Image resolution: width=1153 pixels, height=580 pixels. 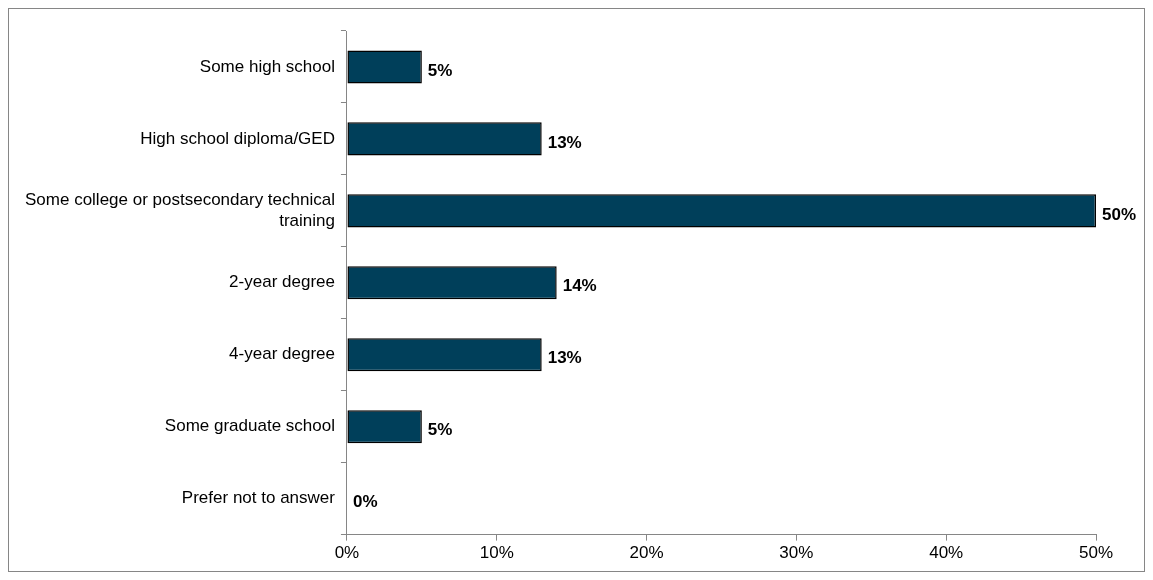 What do you see at coordinates (1119, 214) in the screenshot?
I see `data-label: 50%` at bounding box center [1119, 214].